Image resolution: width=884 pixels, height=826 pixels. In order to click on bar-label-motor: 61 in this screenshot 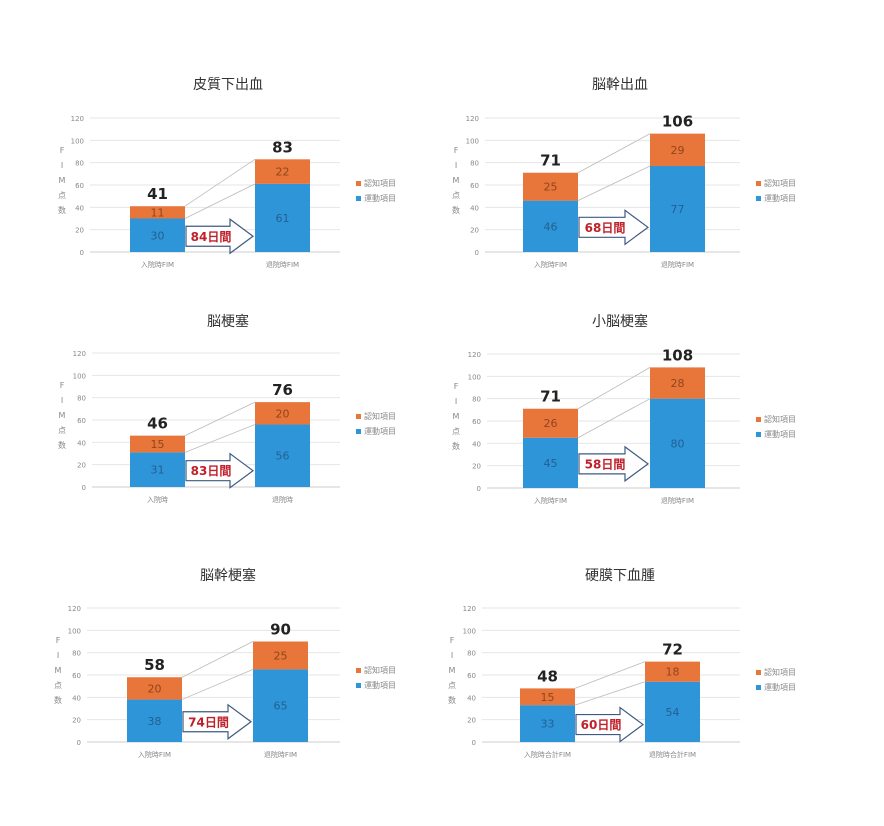, I will do `click(283, 218)`.